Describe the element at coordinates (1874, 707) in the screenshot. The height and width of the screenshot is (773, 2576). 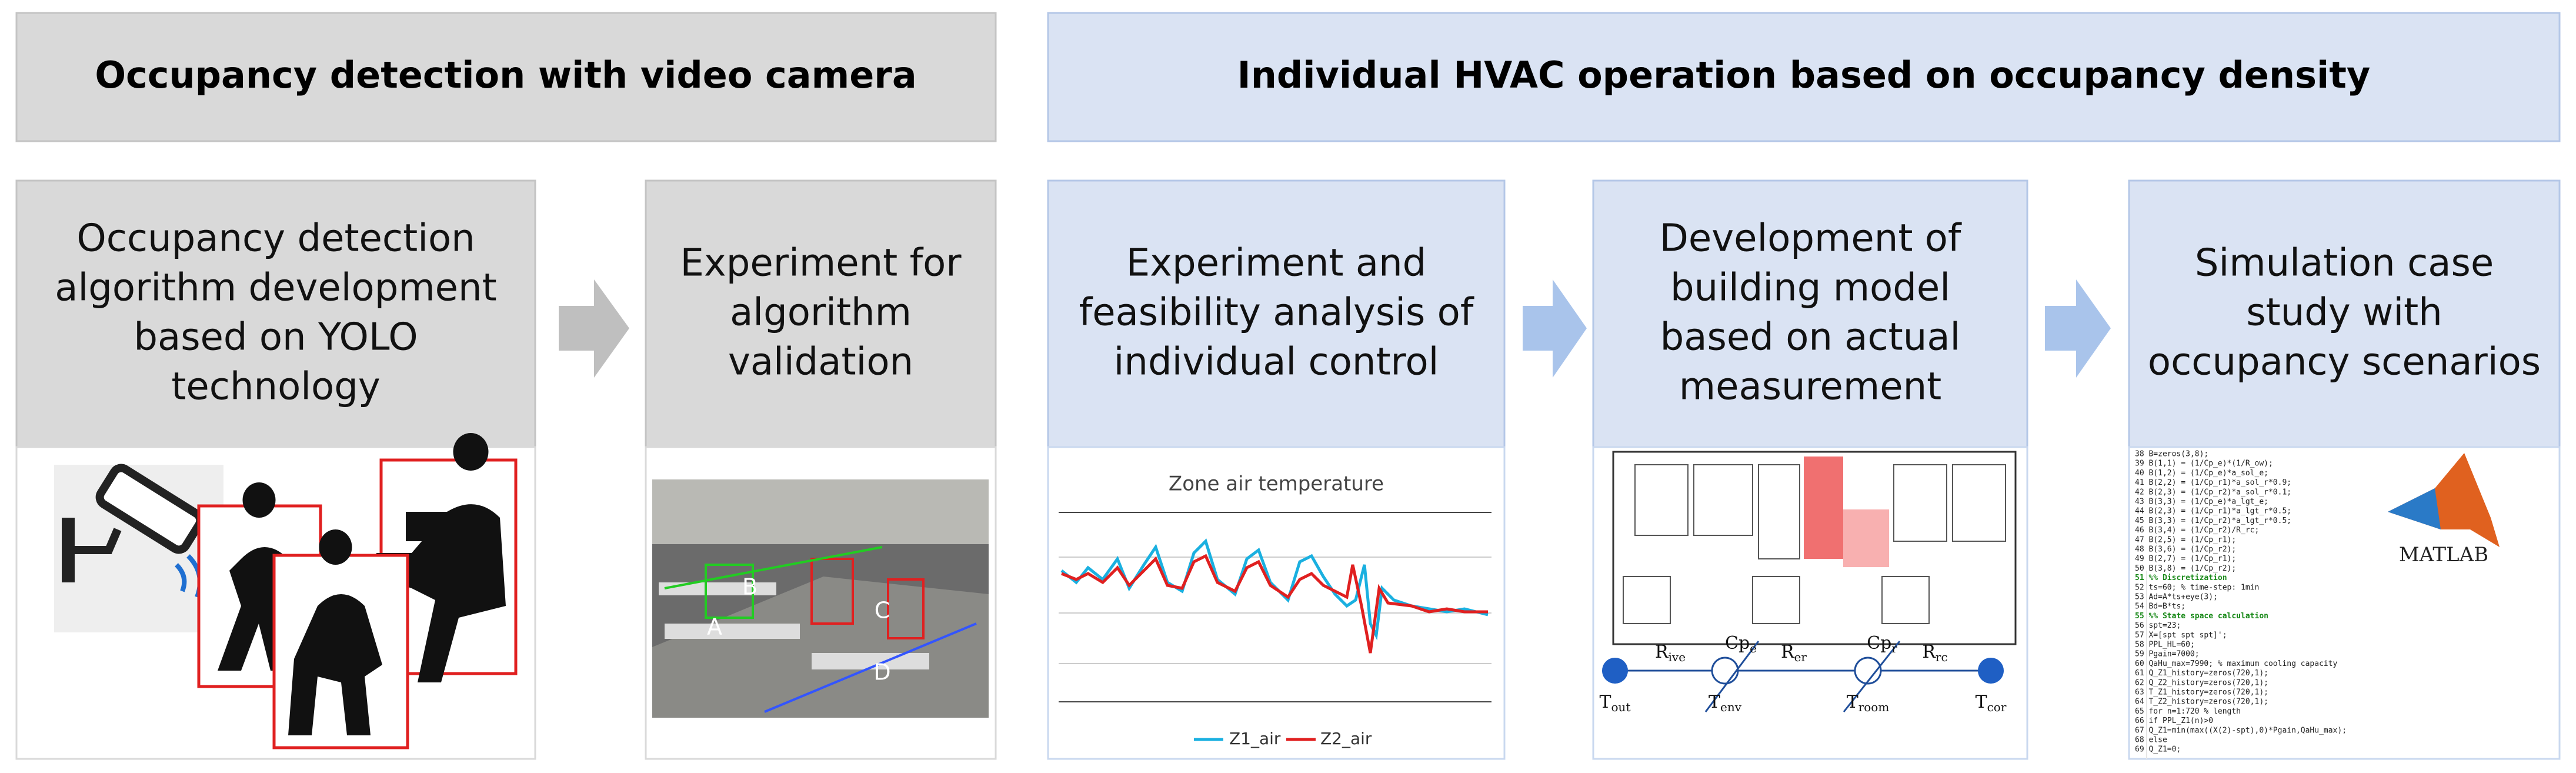
I see `circuit-label-sub: room` at that location.